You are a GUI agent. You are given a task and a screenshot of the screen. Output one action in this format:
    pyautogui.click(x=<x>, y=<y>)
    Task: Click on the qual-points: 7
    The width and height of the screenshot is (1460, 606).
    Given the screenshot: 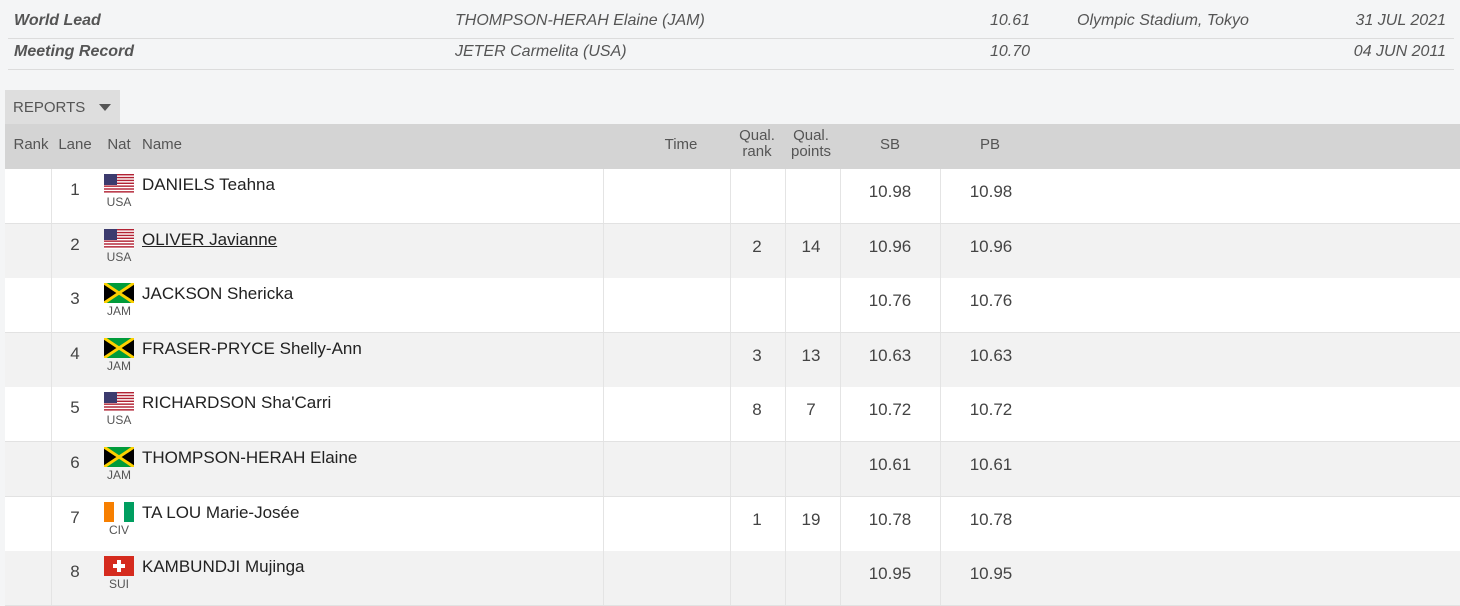 What is the action you would take?
    pyautogui.click(x=811, y=410)
    